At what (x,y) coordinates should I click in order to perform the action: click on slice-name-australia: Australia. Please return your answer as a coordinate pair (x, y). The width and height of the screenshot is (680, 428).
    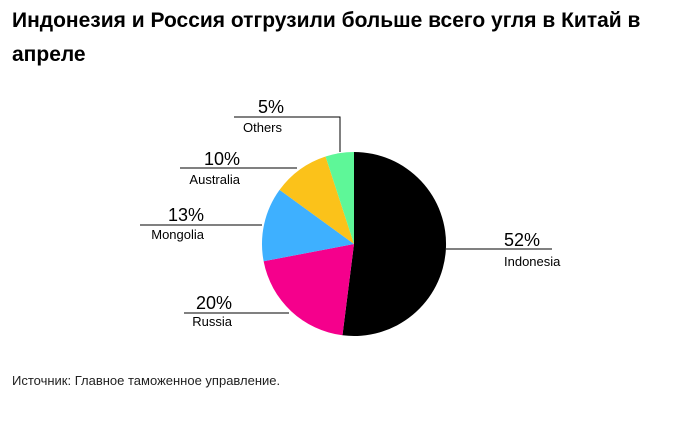
    Looking at the image, I should click on (214, 179).